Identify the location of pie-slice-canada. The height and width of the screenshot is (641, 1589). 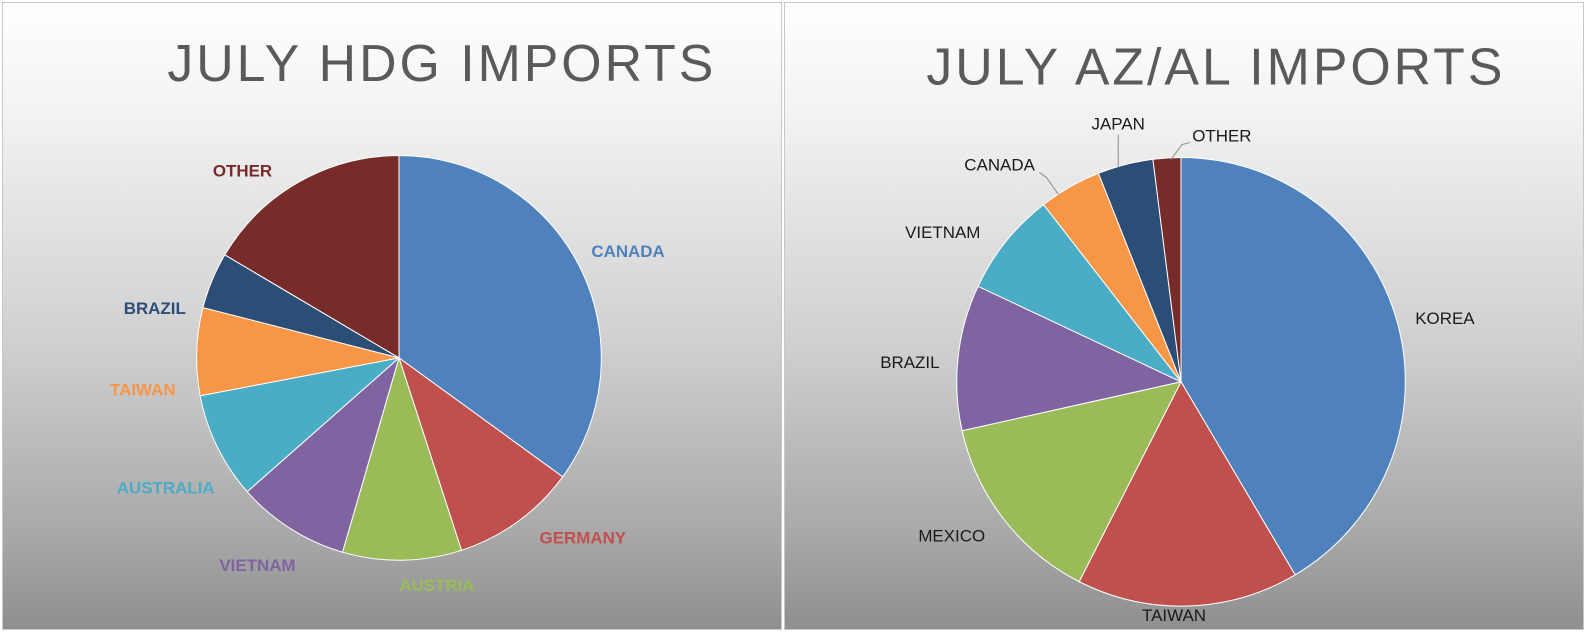
(500, 316).